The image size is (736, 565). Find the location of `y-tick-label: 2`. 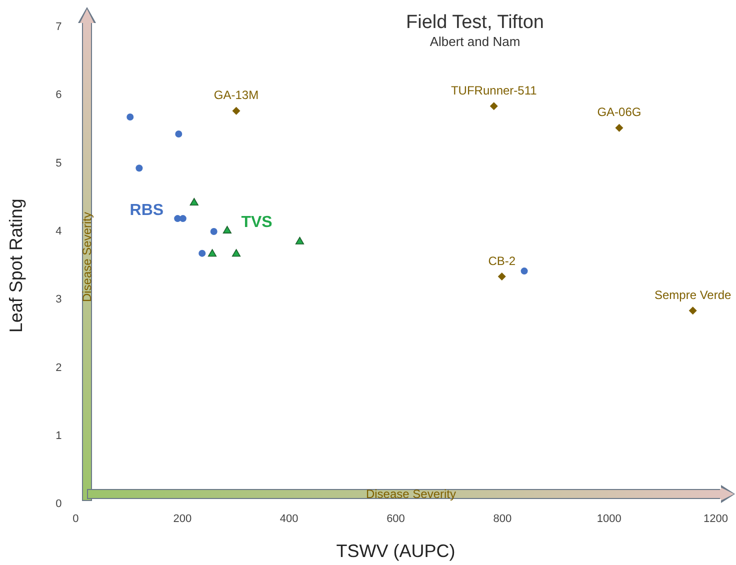

y-tick-label: 2 is located at coordinates (59, 368).